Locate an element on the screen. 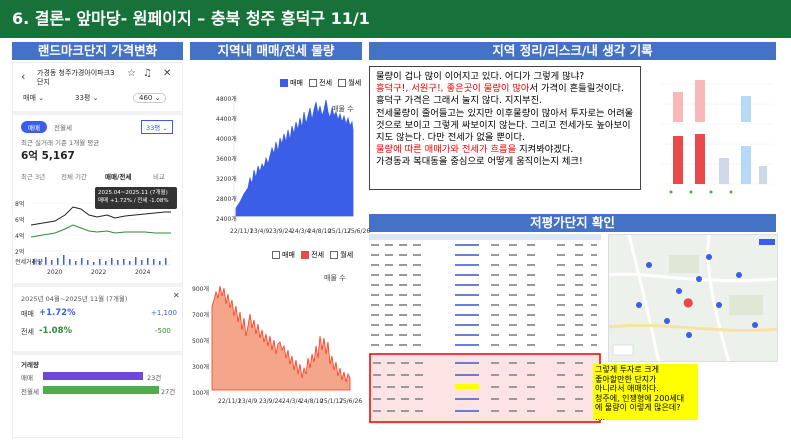 The height and width of the screenshot is (445, 791). trade-sale-count: 23건 is located at coordinates (154, 378).